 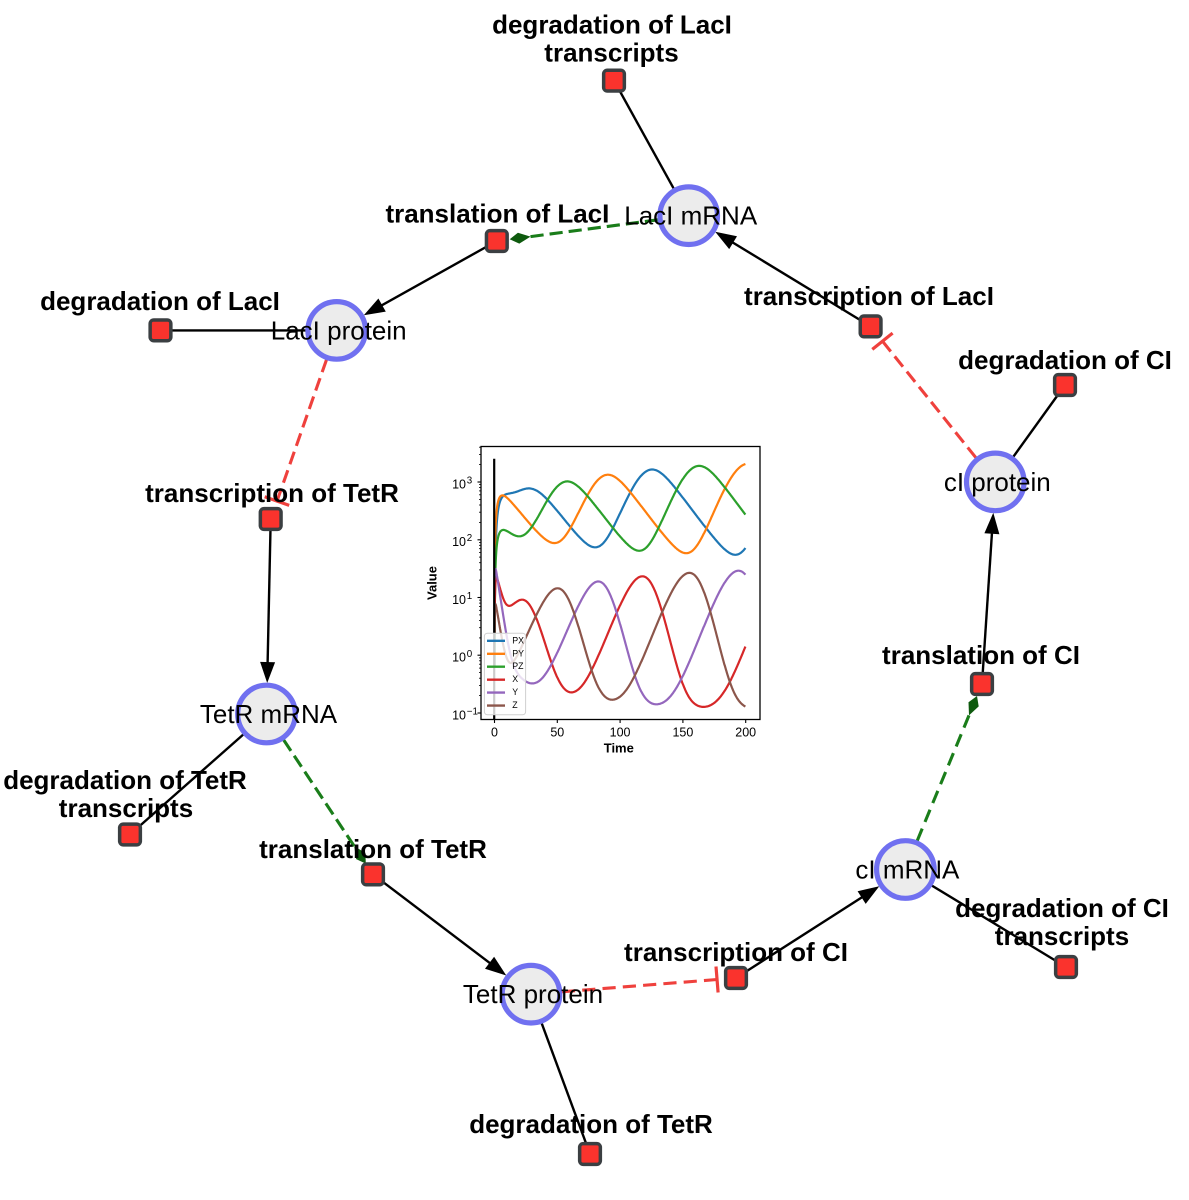 What do you see at coordinates (981, 655) in the screenshot?
I see `svg-text: translation of CI` at bounding box center [981, 655].